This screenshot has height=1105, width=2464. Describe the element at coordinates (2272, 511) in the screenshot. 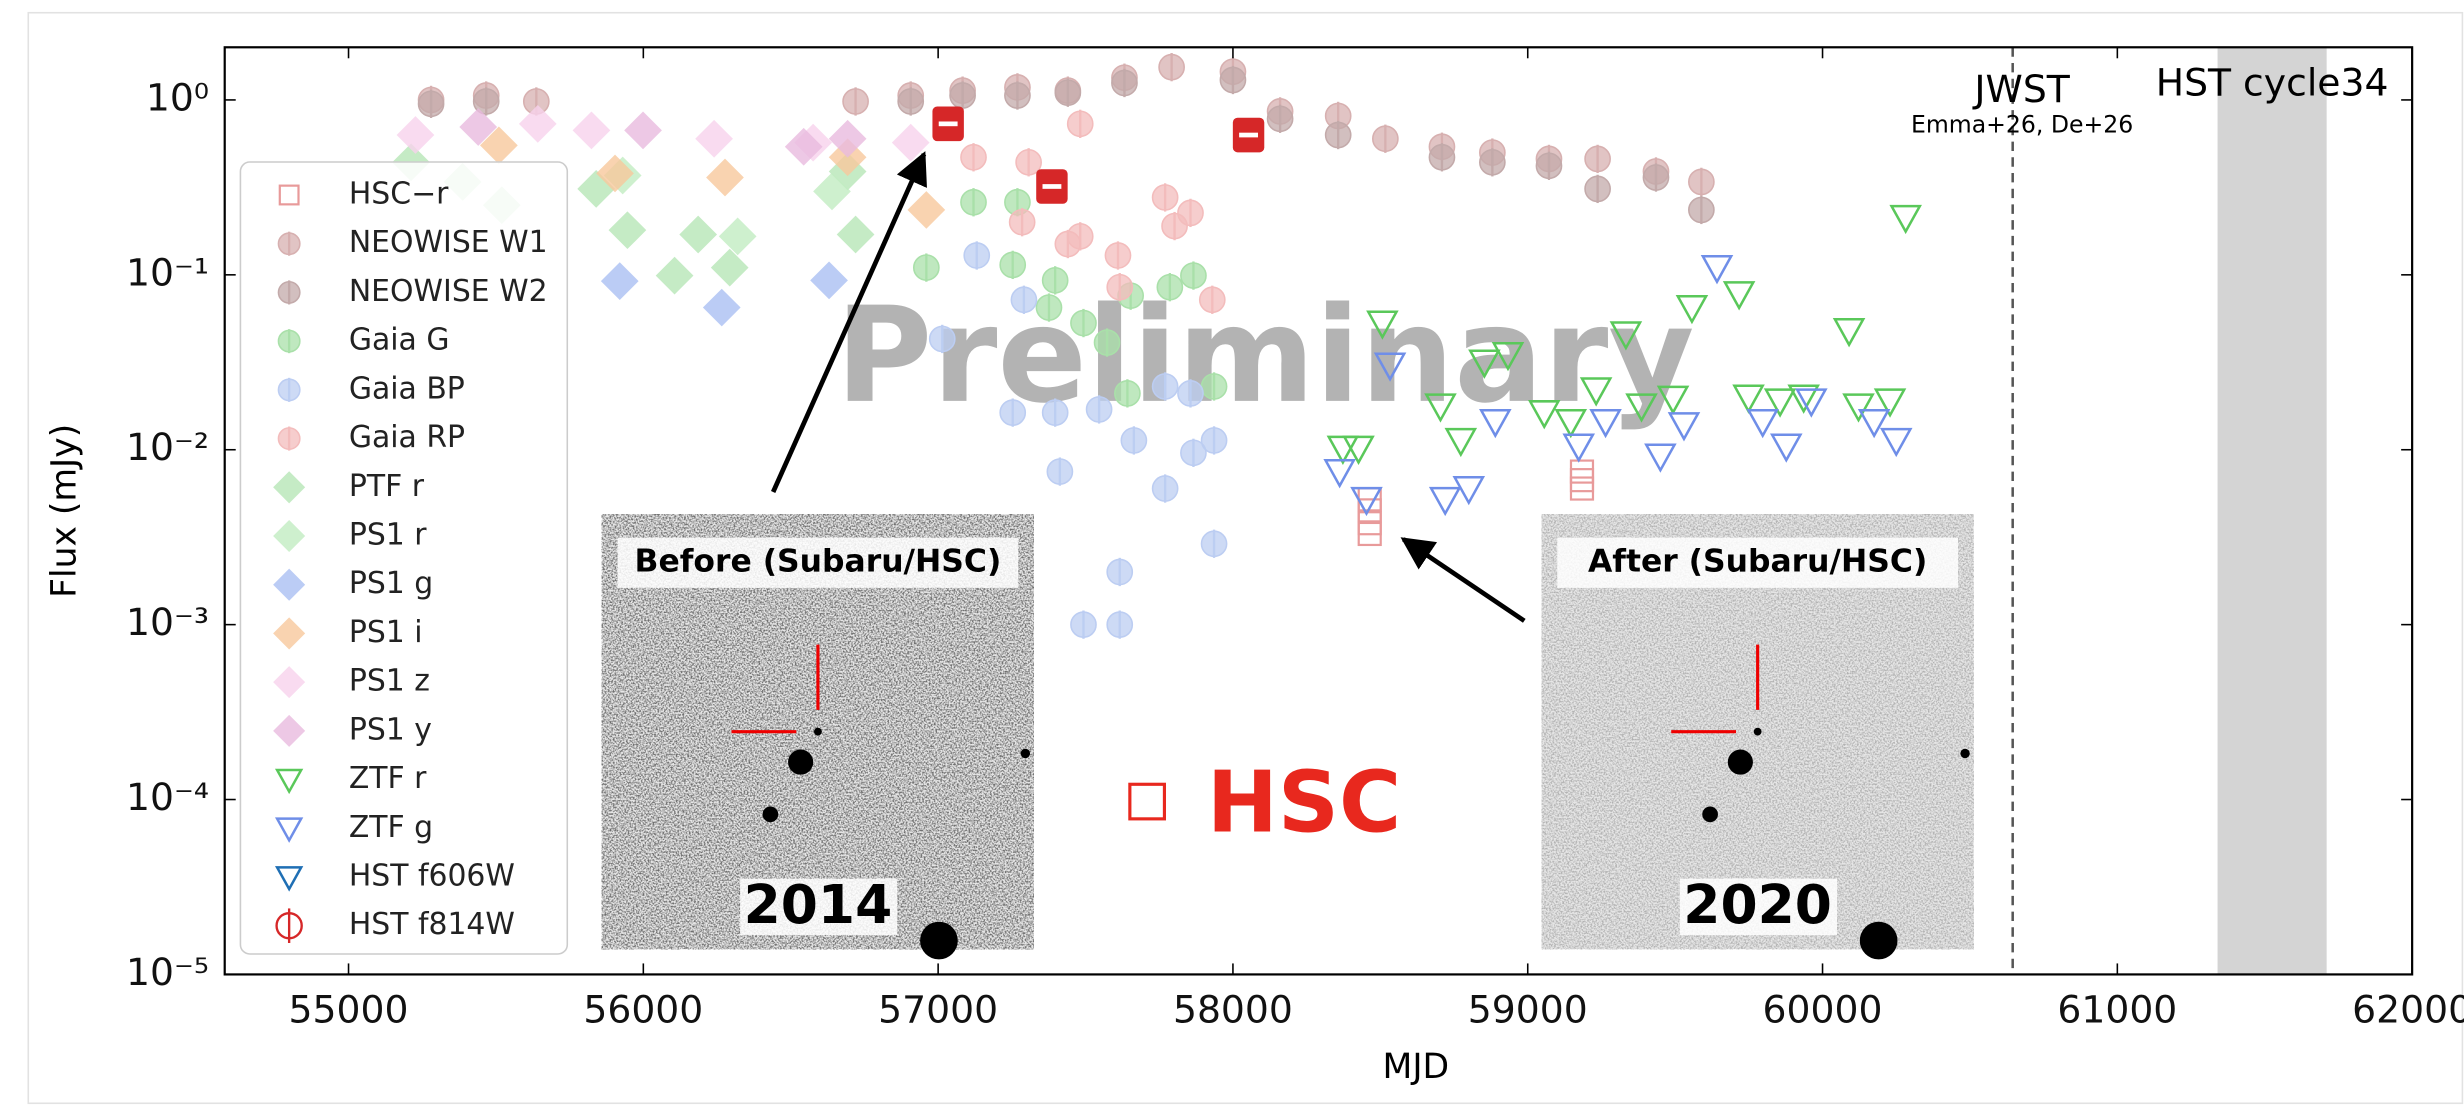

I see `hst-span` at that location.